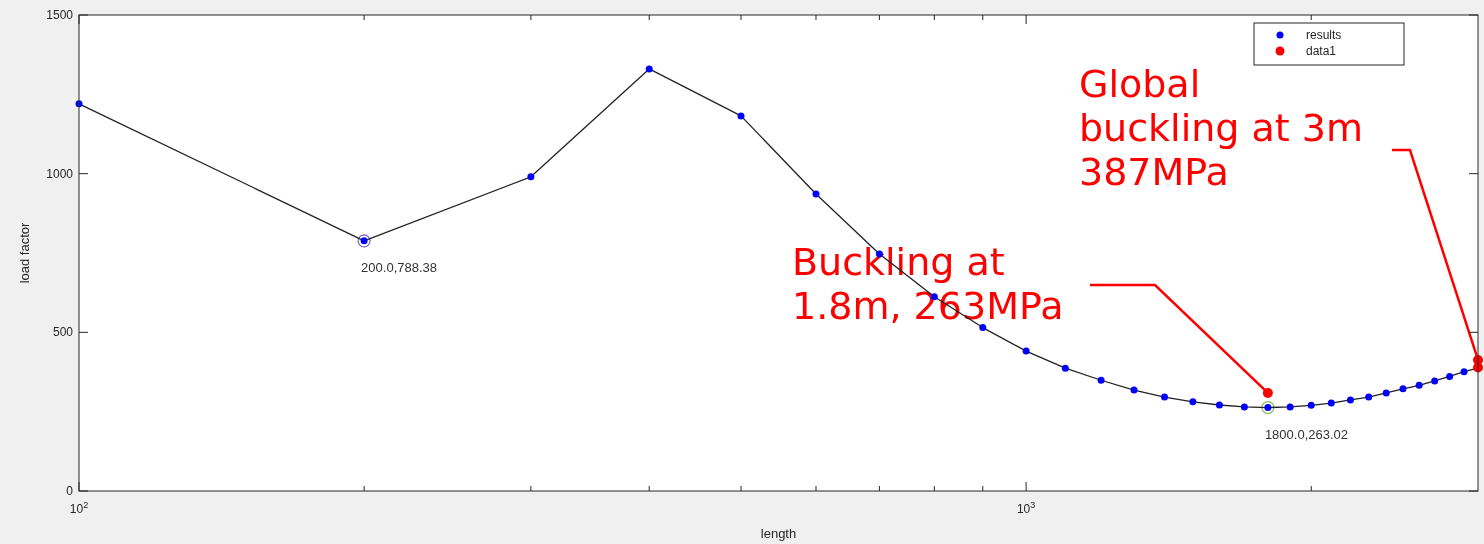 The width and height of the screenshot is (1484, 544). I want to click on y-tick-label: 1000, so click(60, 173).